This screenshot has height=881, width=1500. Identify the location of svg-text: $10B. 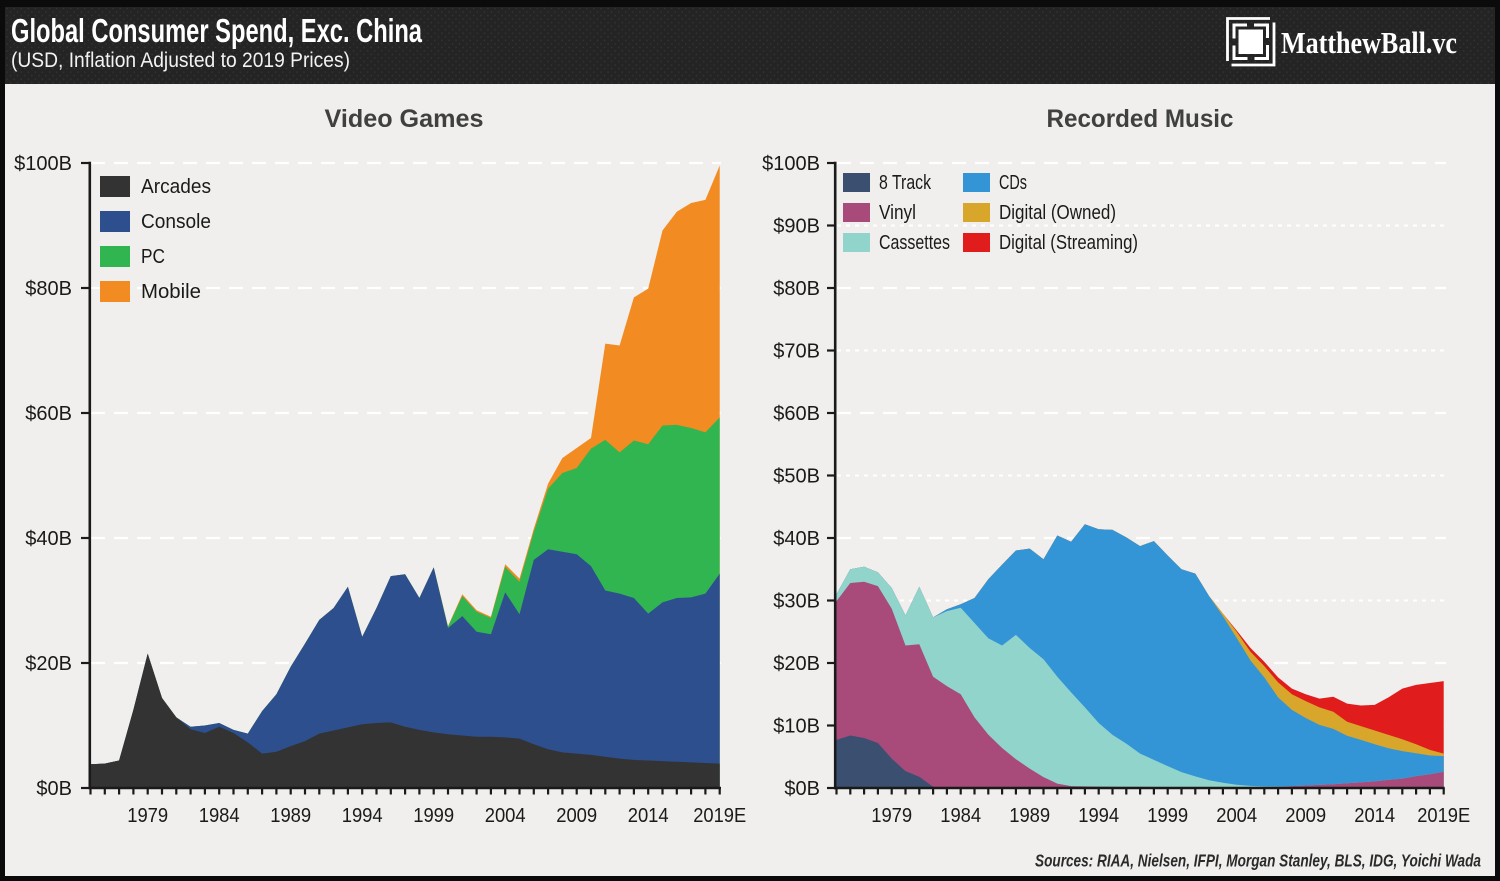
(796, 727).